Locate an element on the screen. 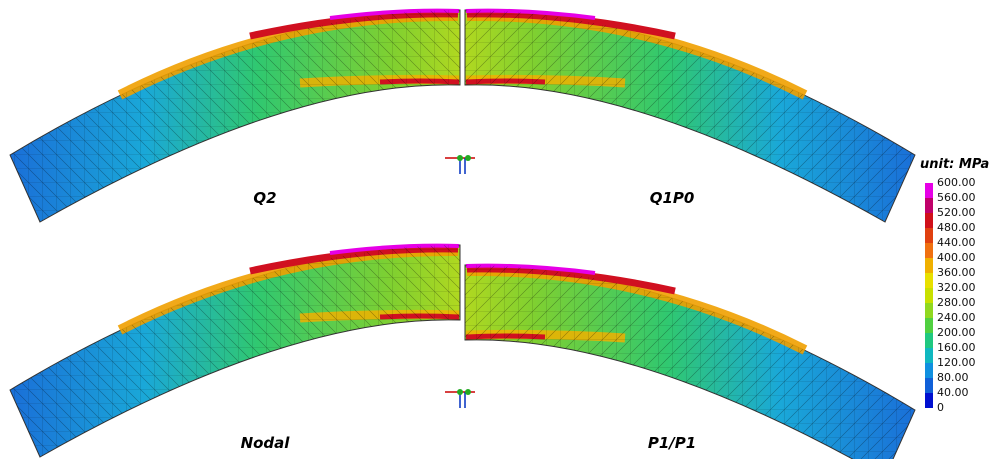 Image resolution: width=989 pixels, height=459 pixels. panel-label: Q2 is located at coordinates (264, 198).